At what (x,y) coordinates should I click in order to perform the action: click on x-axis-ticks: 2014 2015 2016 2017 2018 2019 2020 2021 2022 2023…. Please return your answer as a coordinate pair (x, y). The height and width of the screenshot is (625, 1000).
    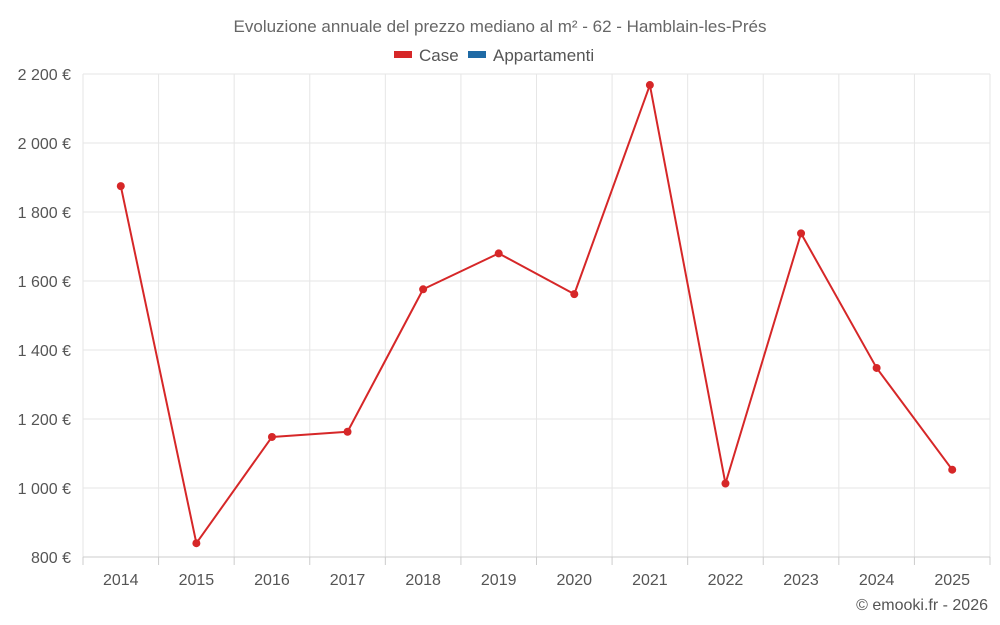
    Looking at the image, I should click on (536, 580).